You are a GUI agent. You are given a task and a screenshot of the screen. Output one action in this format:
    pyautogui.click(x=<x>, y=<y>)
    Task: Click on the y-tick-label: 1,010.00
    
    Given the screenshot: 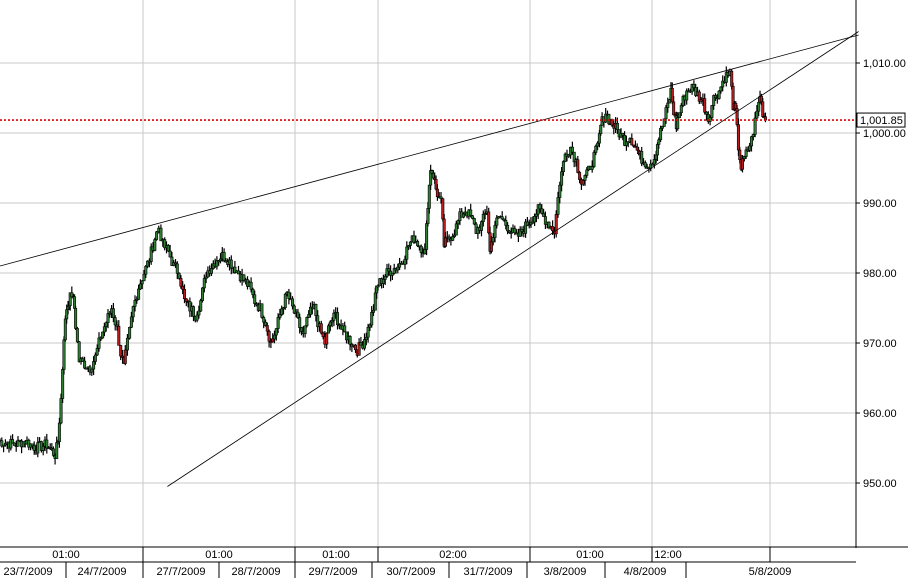 What is the action you would take?
    pyautogui.click(x=884, y=64)
    